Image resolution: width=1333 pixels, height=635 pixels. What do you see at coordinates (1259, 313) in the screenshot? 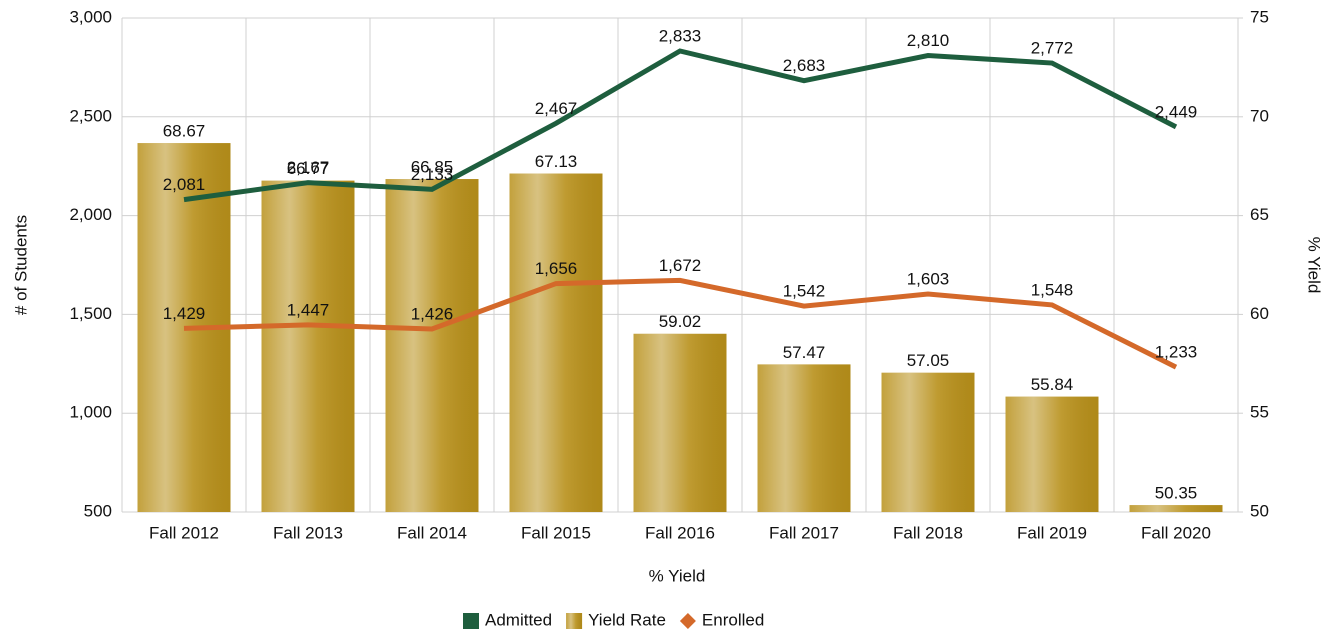
I see `y2-tick-label: 60` at bounding box center [1259, 313].